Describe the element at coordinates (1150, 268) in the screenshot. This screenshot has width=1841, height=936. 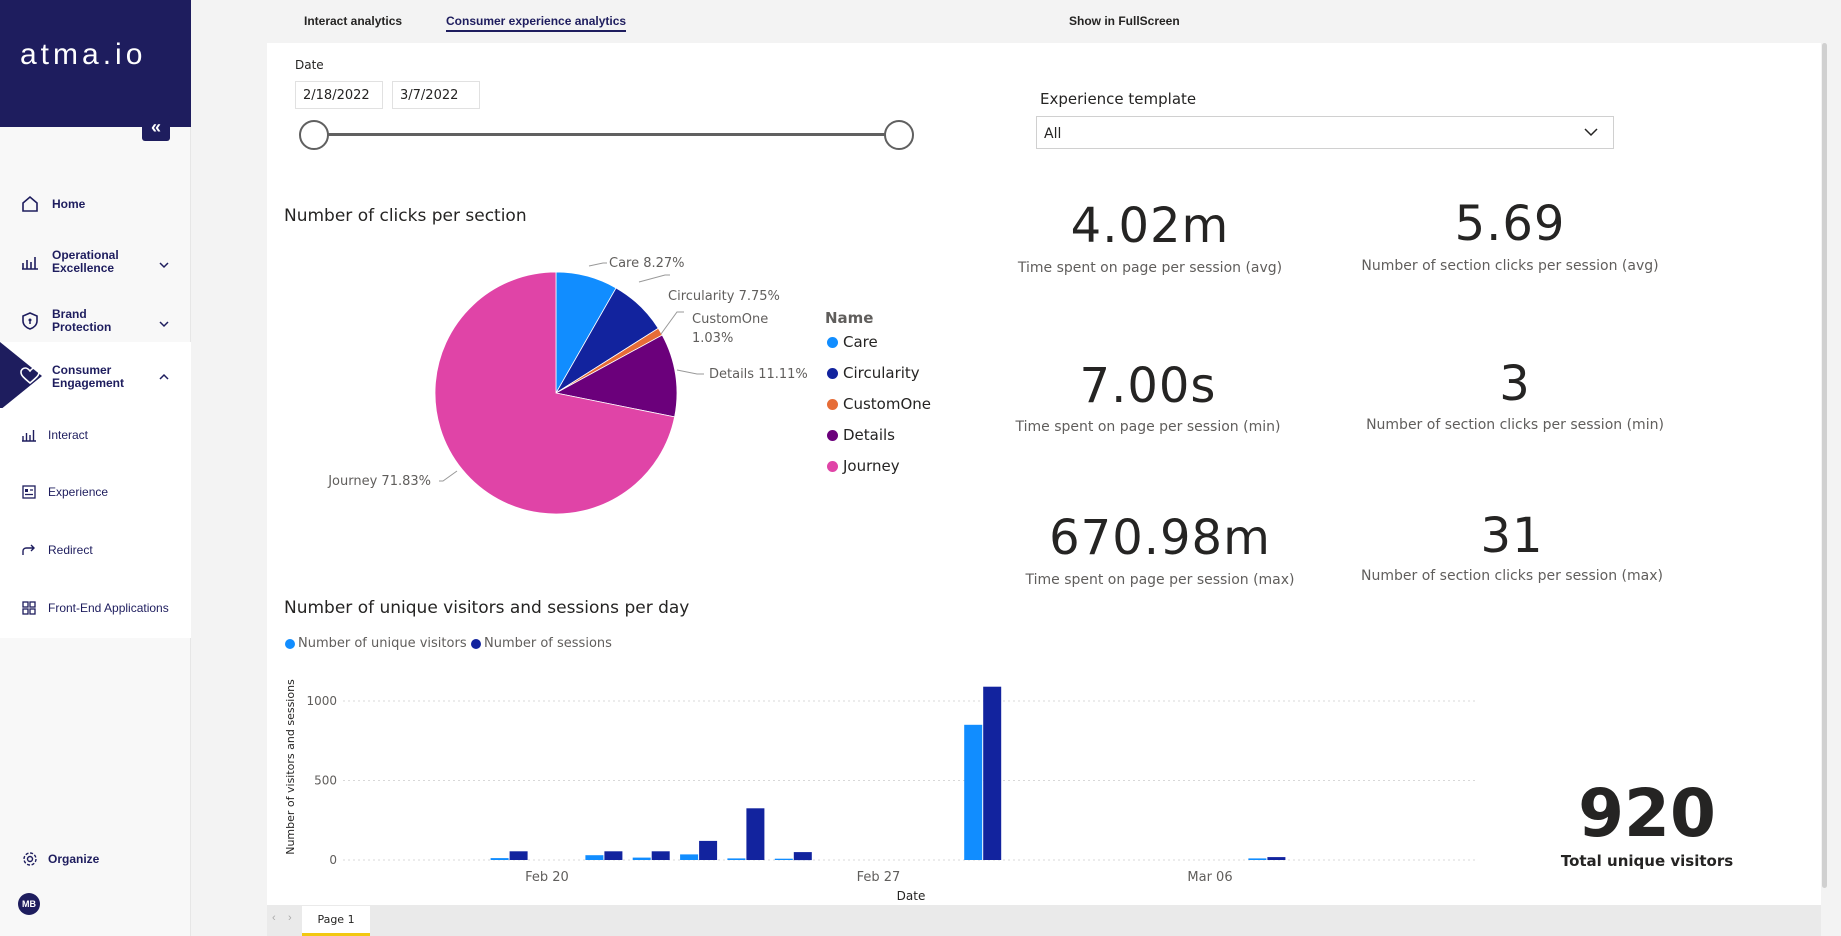
I see `kpi-avg-time-label: Time spent on page per session (avg)` at that location.